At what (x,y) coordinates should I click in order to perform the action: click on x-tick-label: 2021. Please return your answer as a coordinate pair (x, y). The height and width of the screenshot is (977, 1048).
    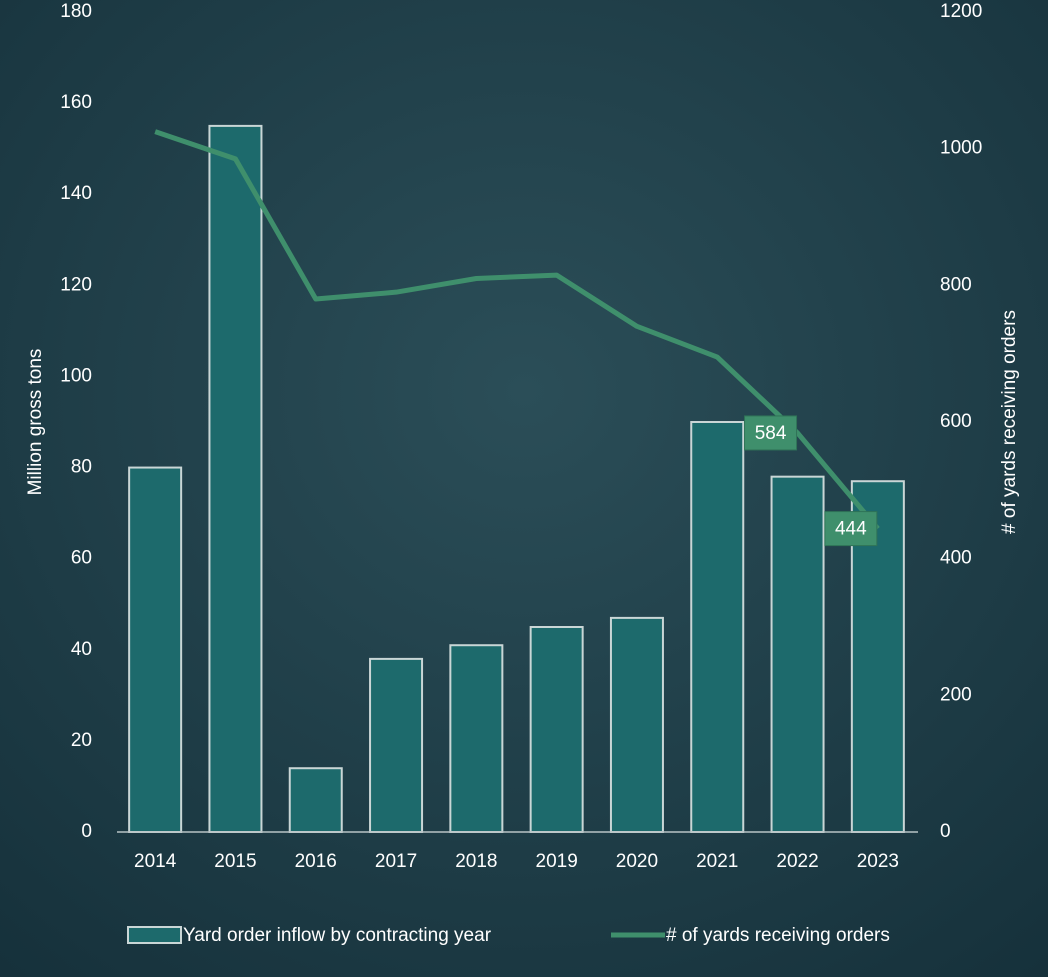
    Looking at the image, I should click on (717, 861).